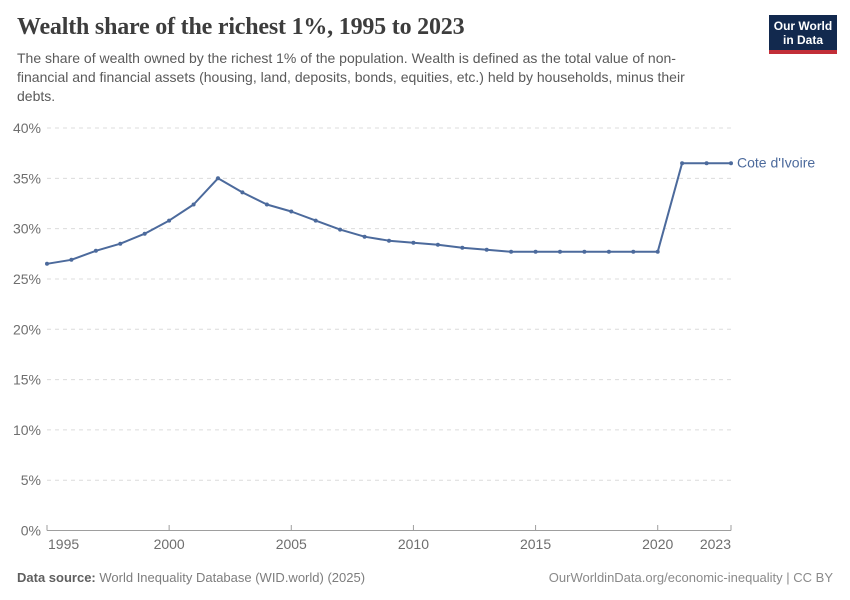 This screenshot has width=850, height=600. I want to click on data-point-2022, so click(706, 163).